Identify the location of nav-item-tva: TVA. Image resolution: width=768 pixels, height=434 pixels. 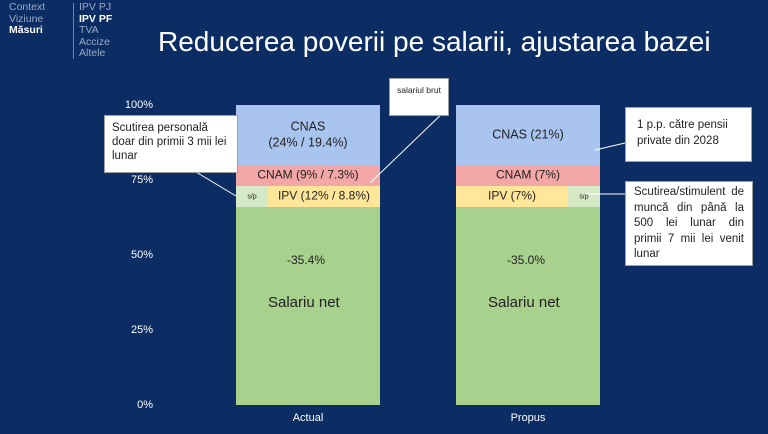
(89, 30).